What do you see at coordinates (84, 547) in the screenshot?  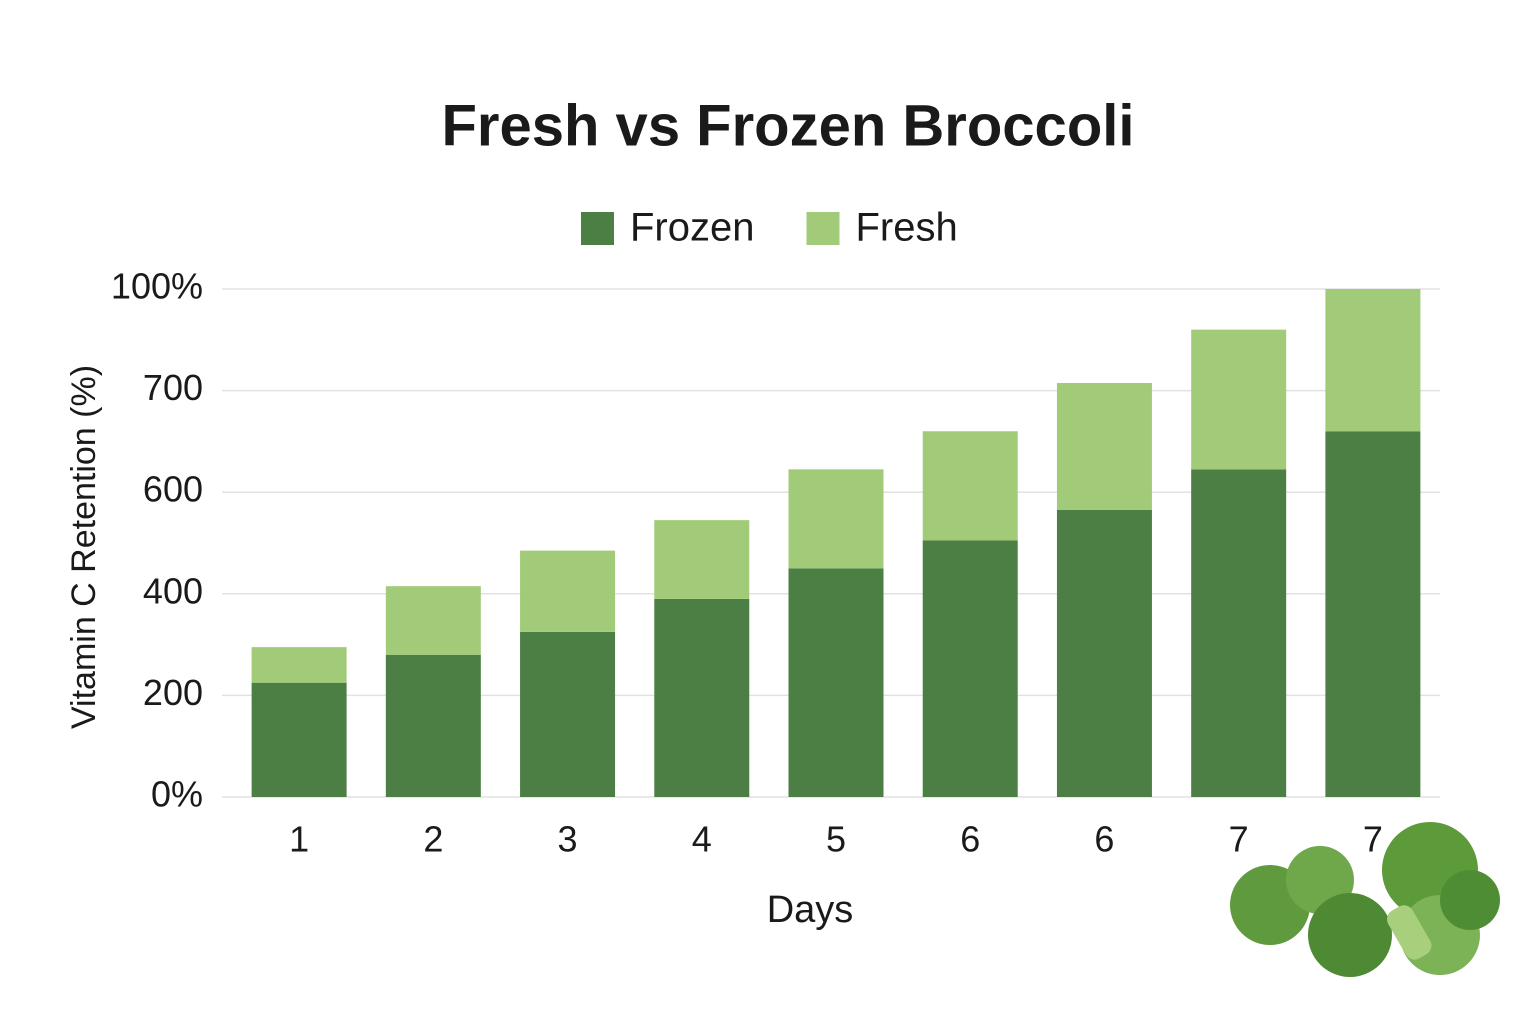 I see `y-axis-label: Vitamin C Retention (%)` at bounding box center [84, 547].